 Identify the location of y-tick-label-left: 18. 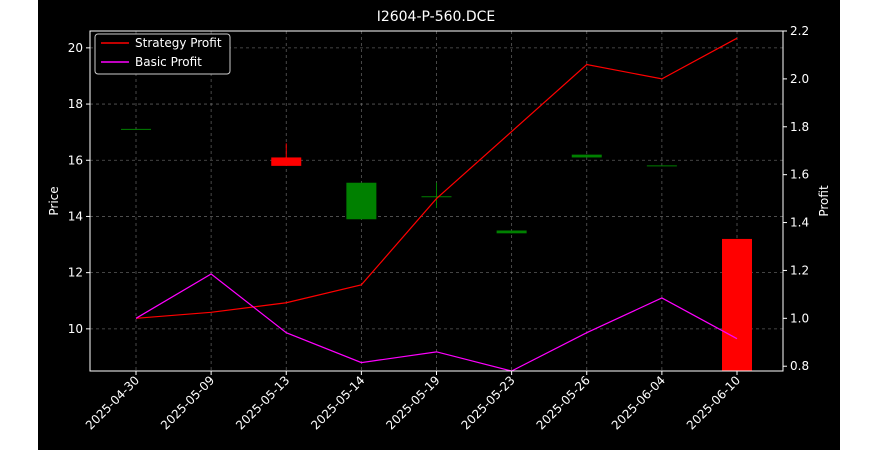
(75, 104).